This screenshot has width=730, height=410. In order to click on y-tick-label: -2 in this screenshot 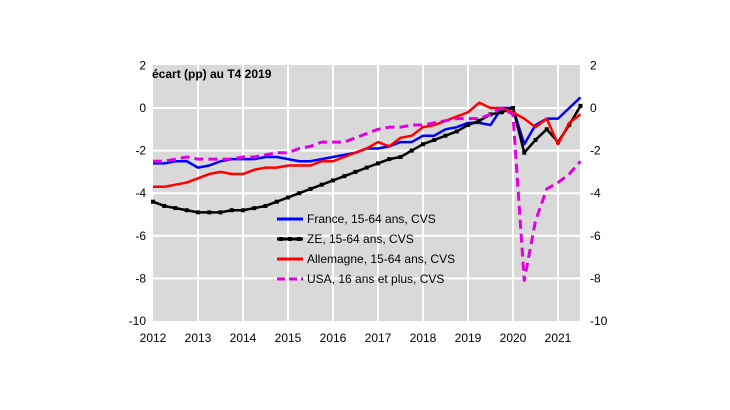, I will do `click(140, 151)`.